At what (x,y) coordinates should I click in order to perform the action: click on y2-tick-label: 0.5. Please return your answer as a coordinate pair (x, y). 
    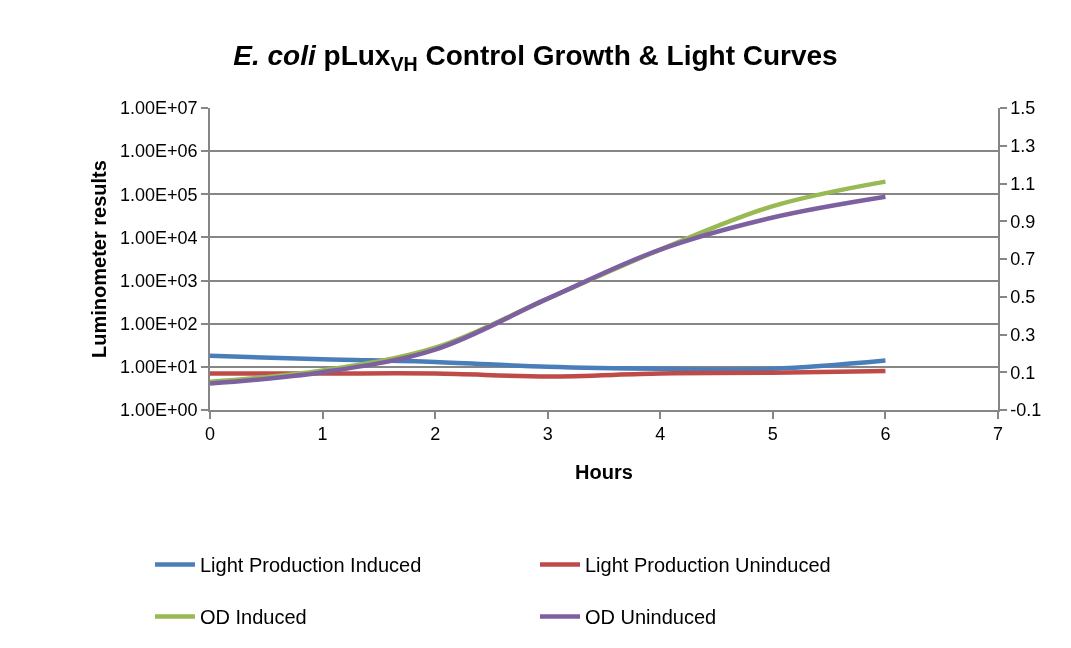
    Looking at the image, I should click on (1023, 297).